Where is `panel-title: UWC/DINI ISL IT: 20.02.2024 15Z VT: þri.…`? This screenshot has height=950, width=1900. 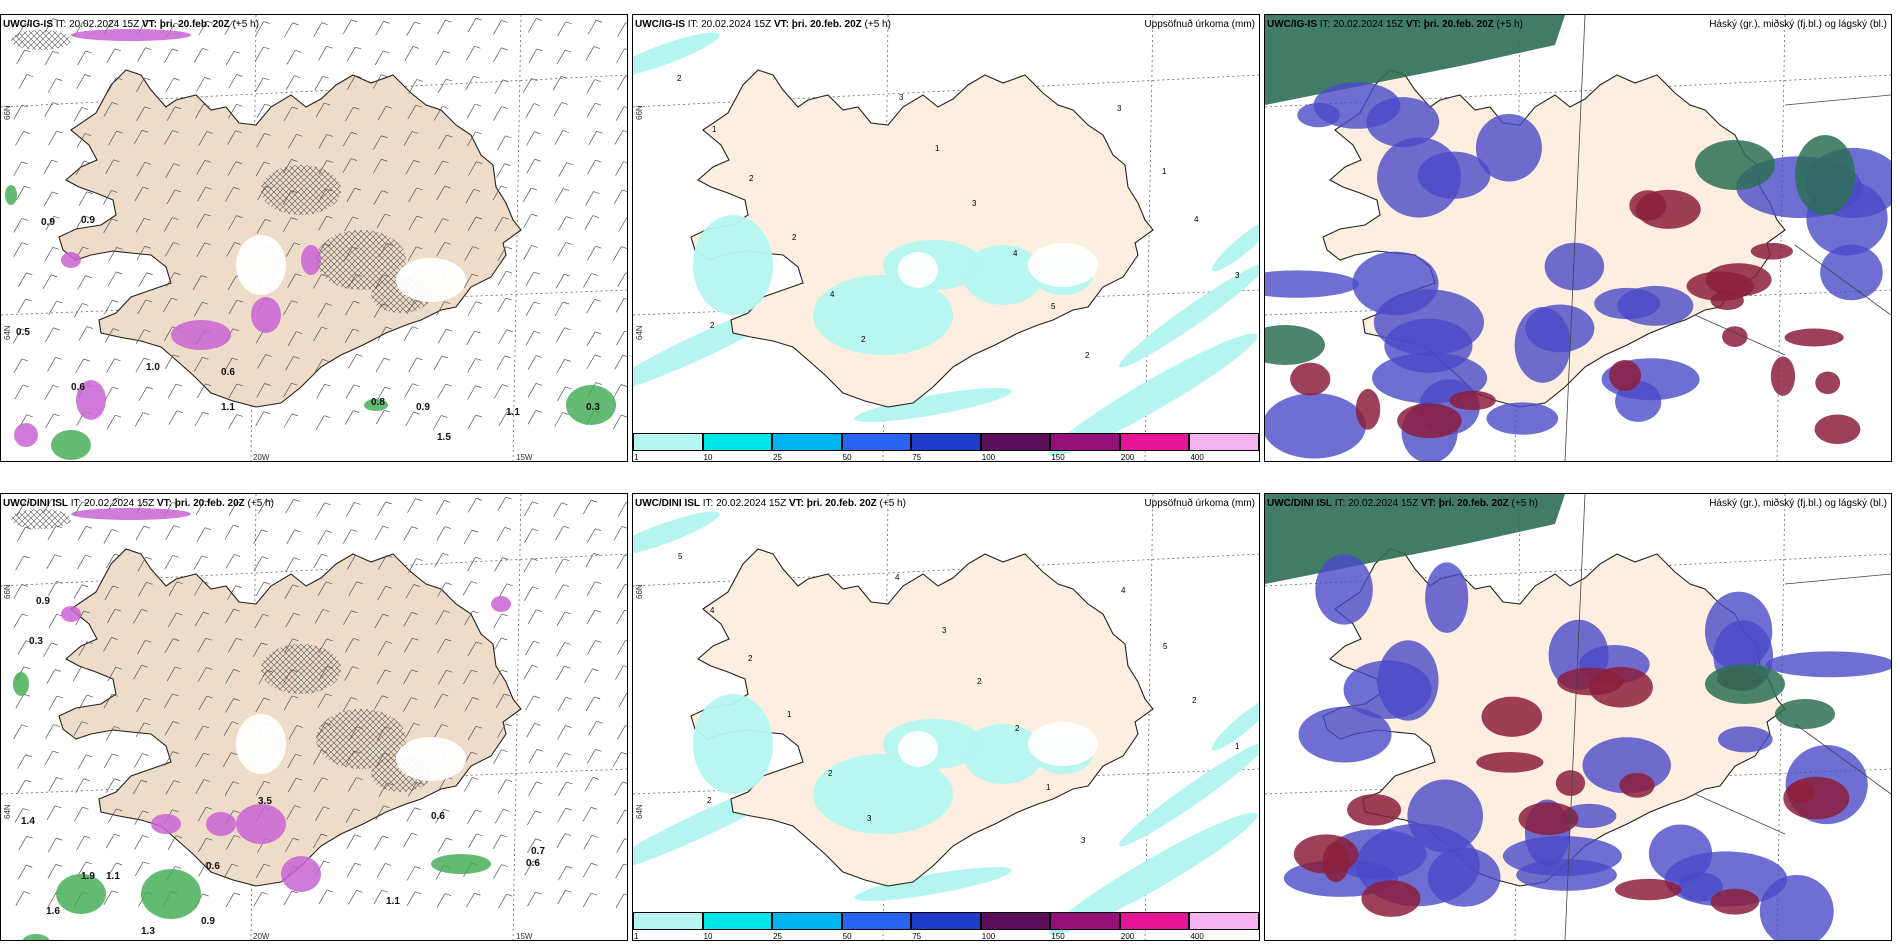
panel-title: UWC/DINI ISL IT: 20.02.2024 15Z VT: þri.… is located at coordinates (138, 503).